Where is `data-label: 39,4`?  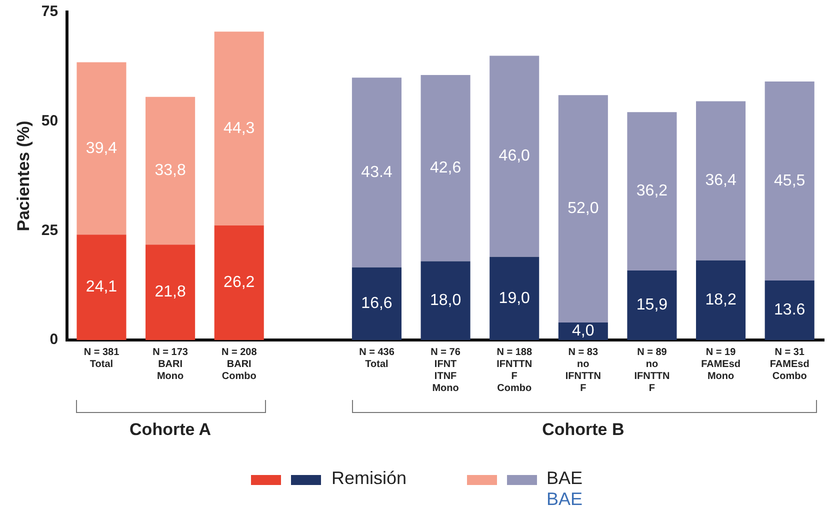
data-label: 39,4 is located at coordinates (102, 148).